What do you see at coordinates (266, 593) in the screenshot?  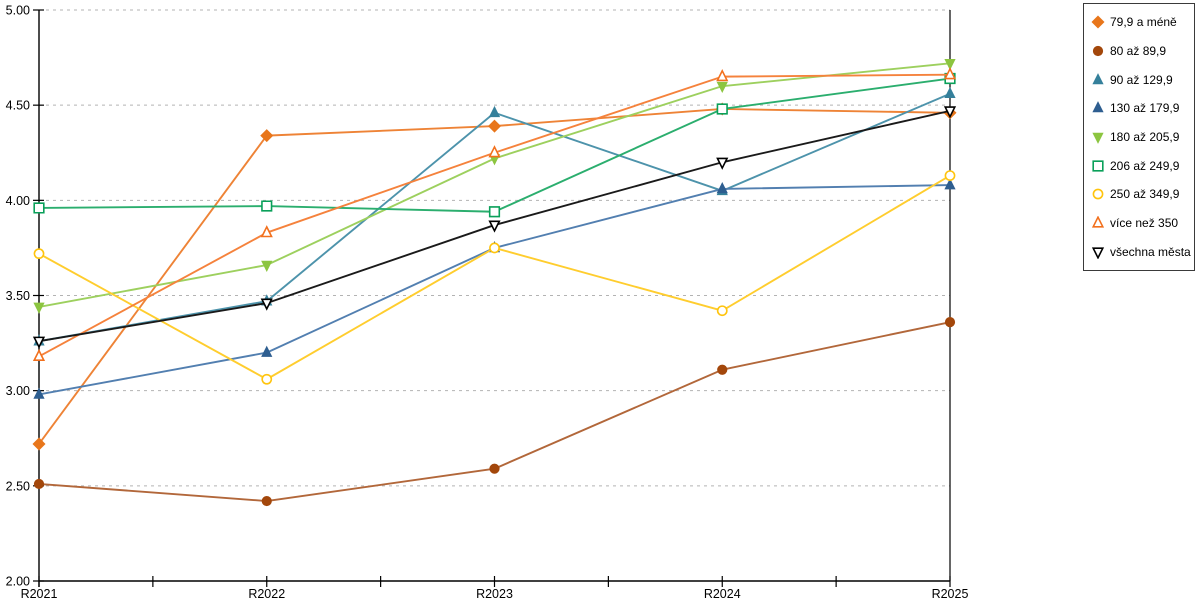 I see `x-axis-tick-label: R2022` at bounding box center [266, 593].